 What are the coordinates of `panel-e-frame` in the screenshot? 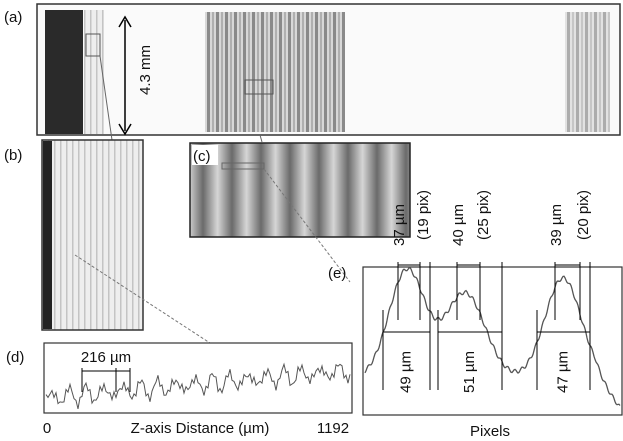 It's located at (492, 341).